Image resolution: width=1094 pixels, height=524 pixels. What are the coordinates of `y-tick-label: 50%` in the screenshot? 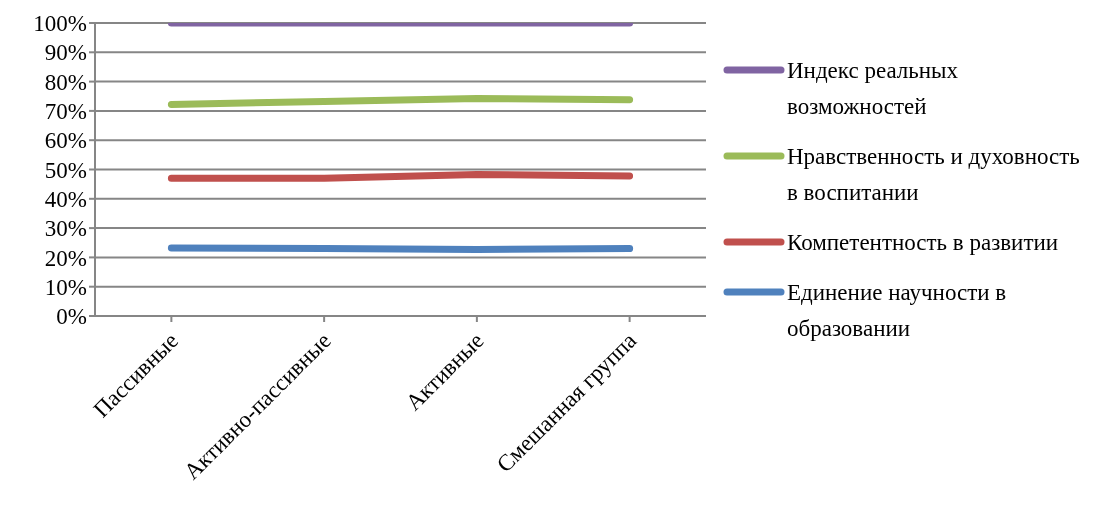 It's located at (65, 170).